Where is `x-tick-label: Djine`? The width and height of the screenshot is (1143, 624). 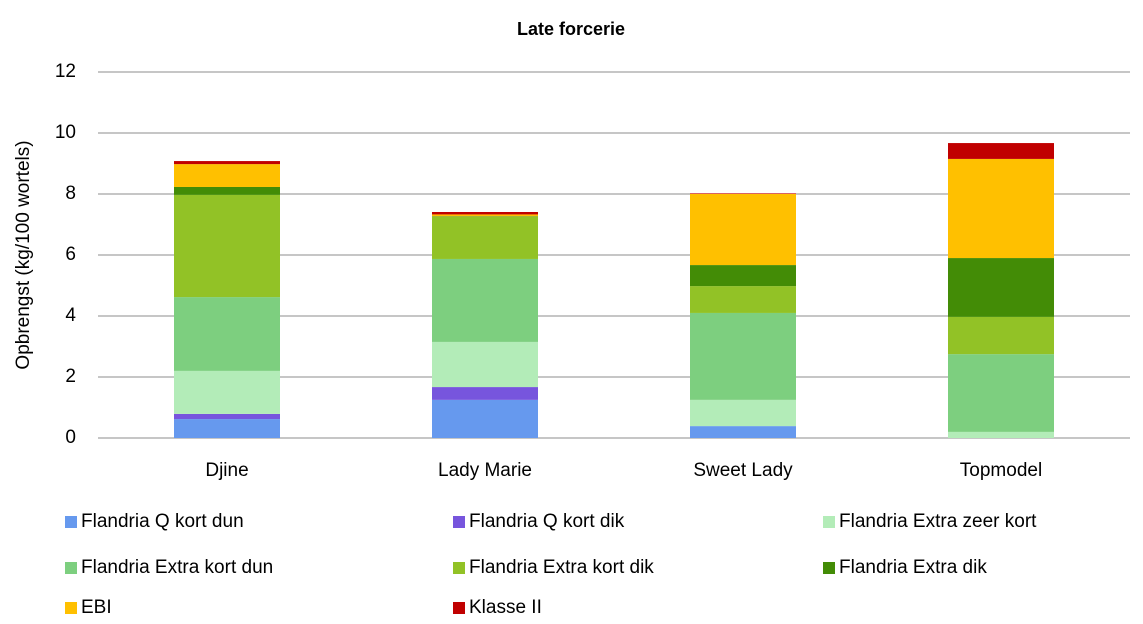
x-tick-label: Djine is located at coordinates (226, 470).